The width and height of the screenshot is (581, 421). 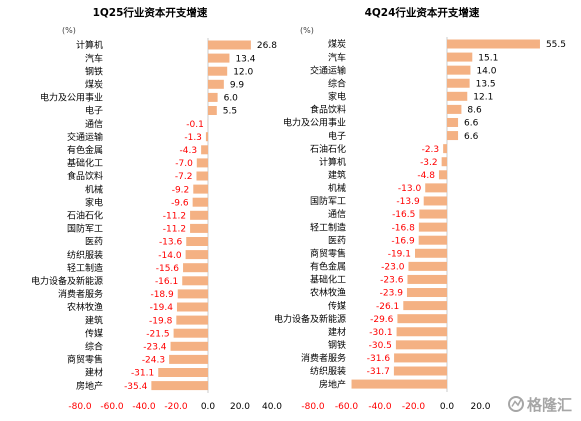 What do you see at coordinates (447, 407) in the screenshot?
I see `right-chart-x-tick-label: 0.0` at bounding box center [447, 407].